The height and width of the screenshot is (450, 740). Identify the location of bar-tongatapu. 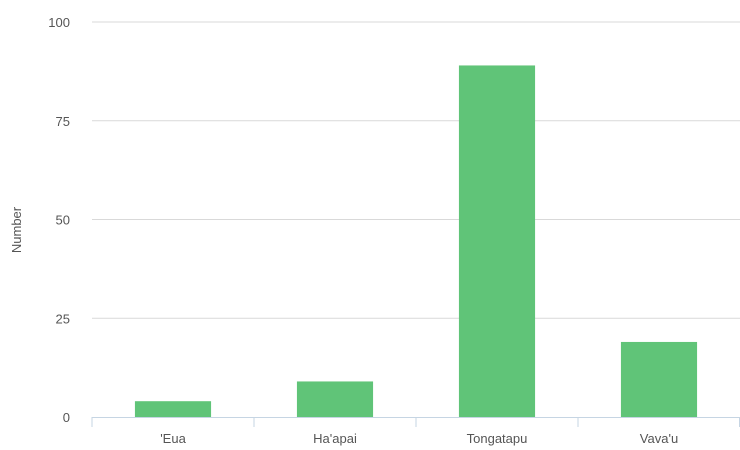
(497, 241).